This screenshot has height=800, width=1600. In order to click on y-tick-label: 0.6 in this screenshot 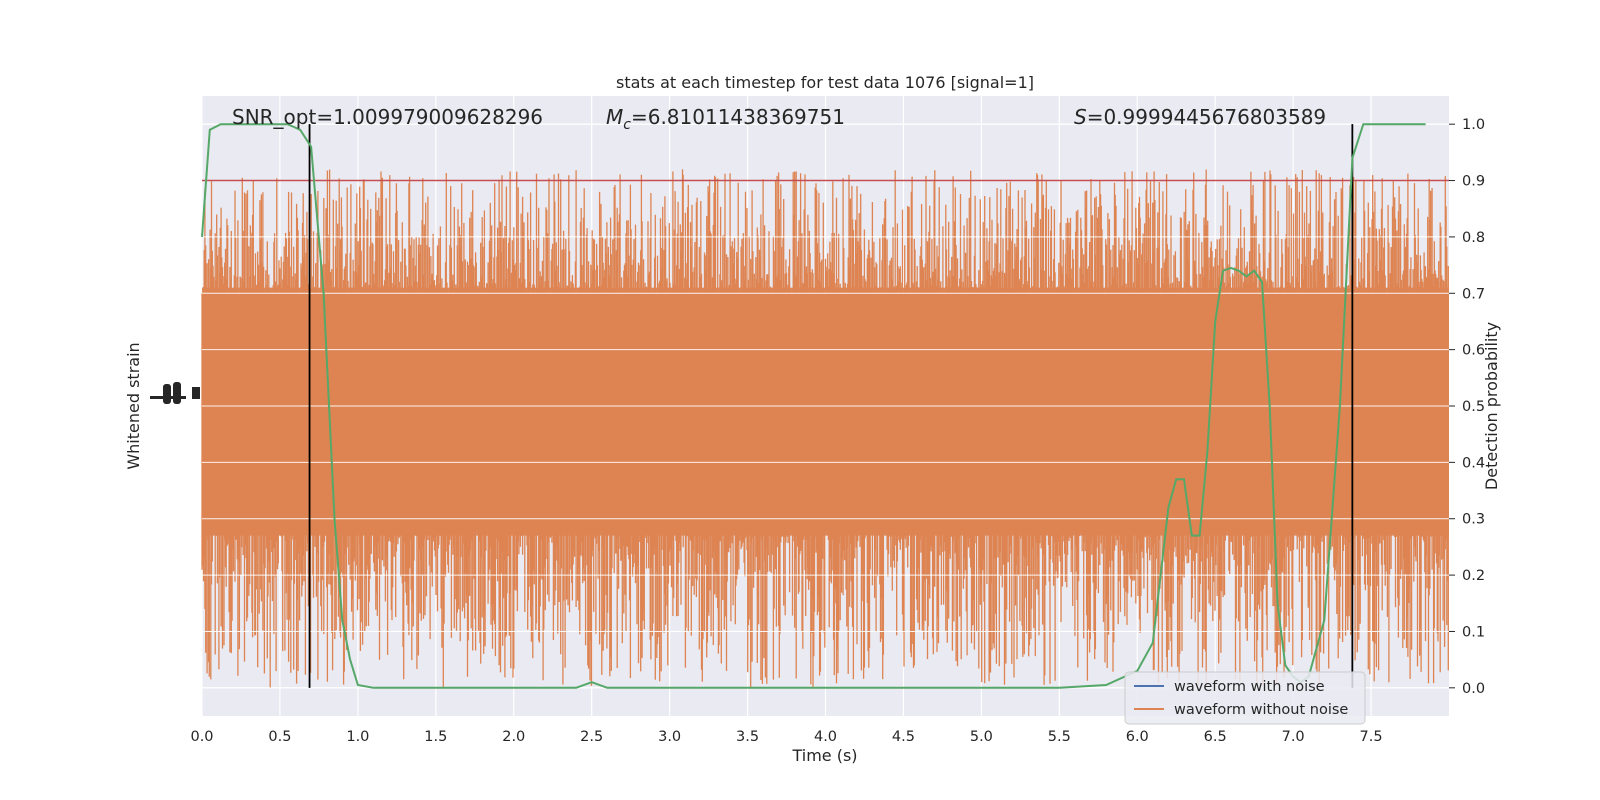, I will do `click(1473, 351)`.